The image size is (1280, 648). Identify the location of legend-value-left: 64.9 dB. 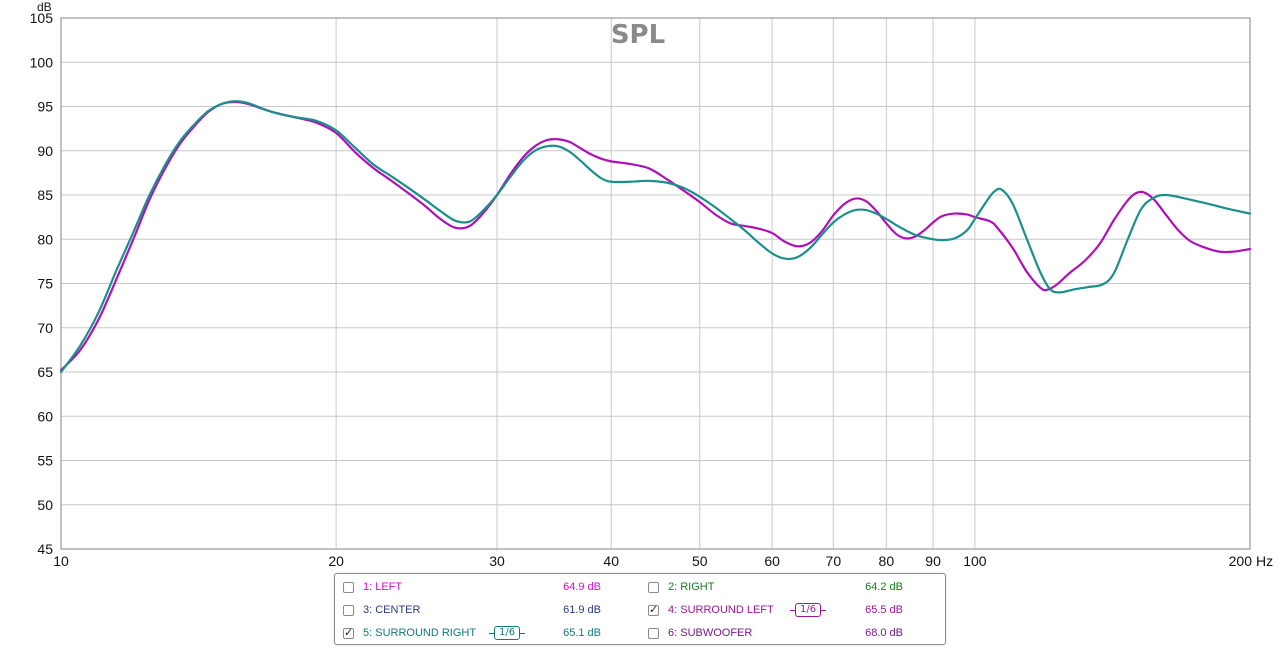
(582, 587).